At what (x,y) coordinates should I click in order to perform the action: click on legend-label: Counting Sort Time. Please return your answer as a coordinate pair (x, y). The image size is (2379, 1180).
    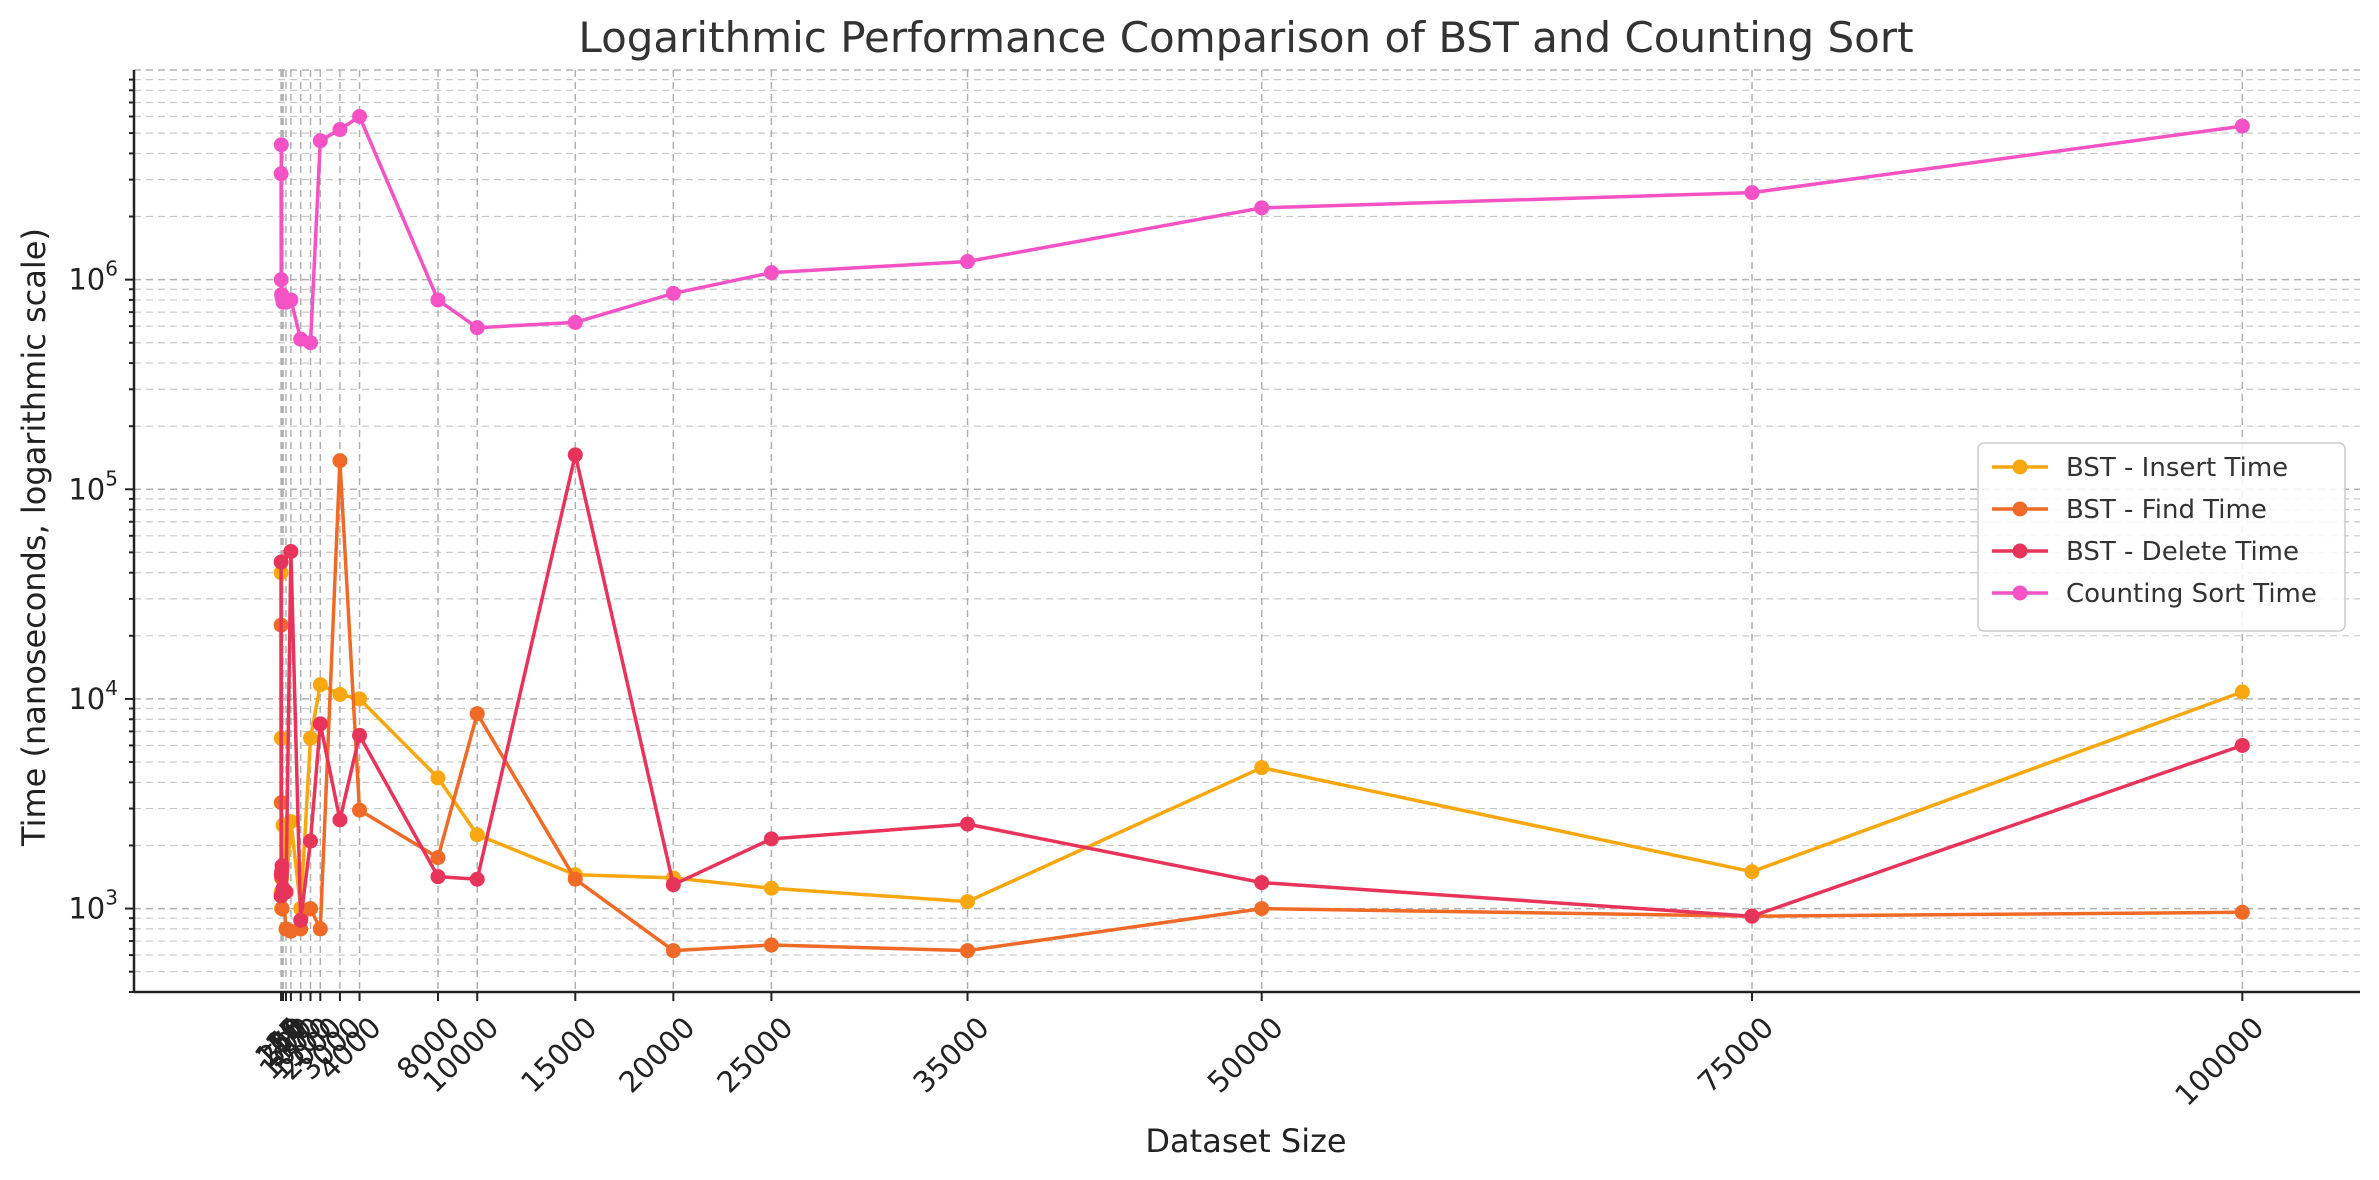
    Looking at the image, I should click on (2191, 594).